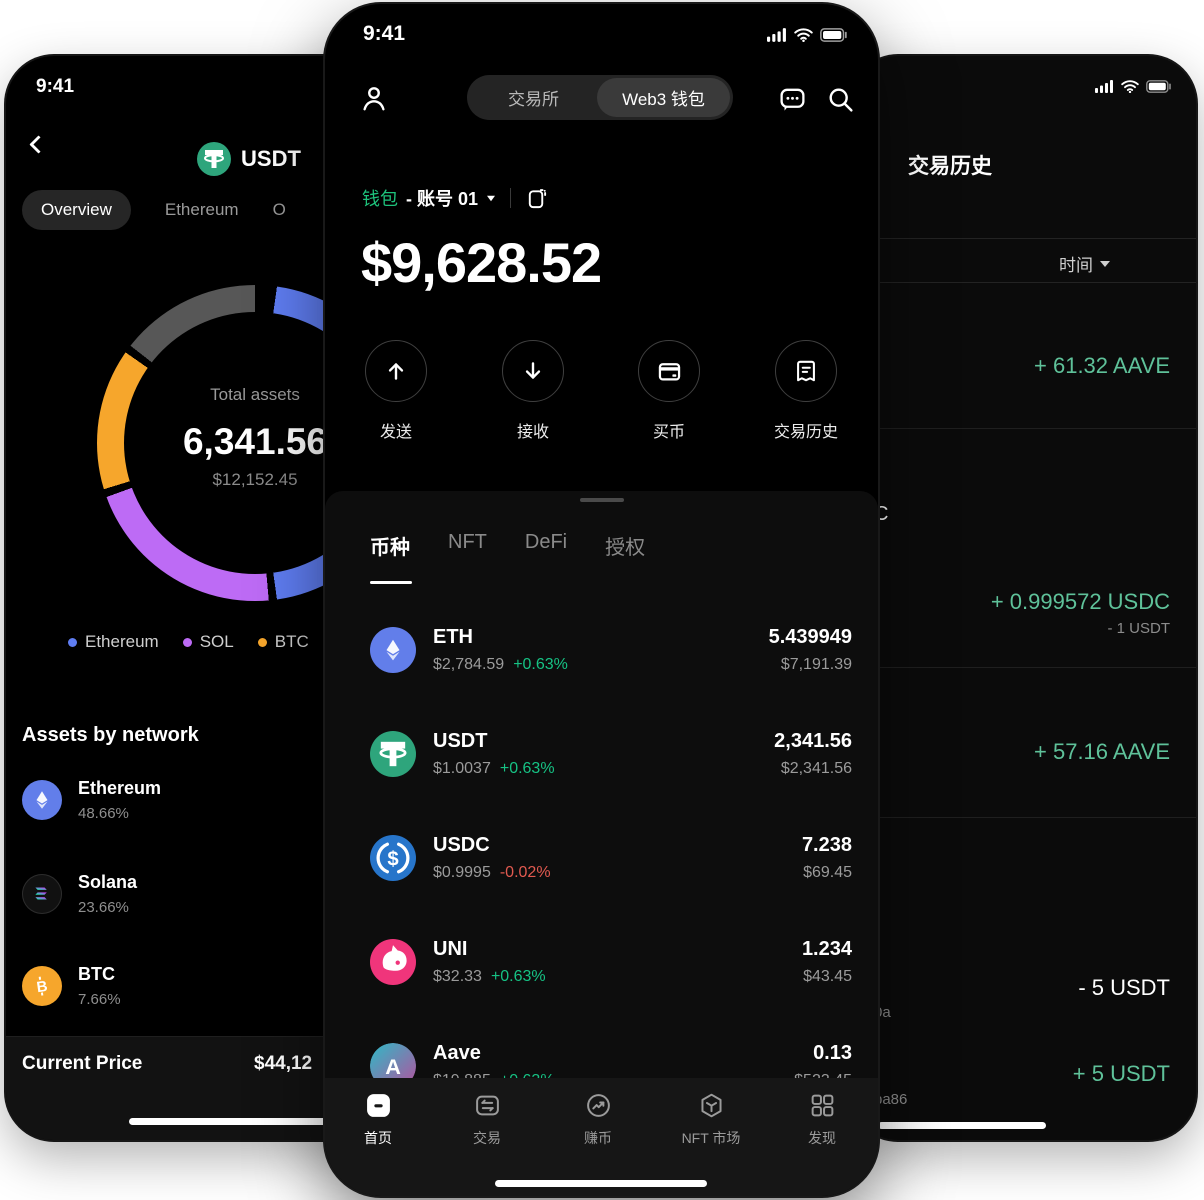  Describe the element at coordinates (378, 1120) in the screenshot. I see `nav-home: 首页` at that location.